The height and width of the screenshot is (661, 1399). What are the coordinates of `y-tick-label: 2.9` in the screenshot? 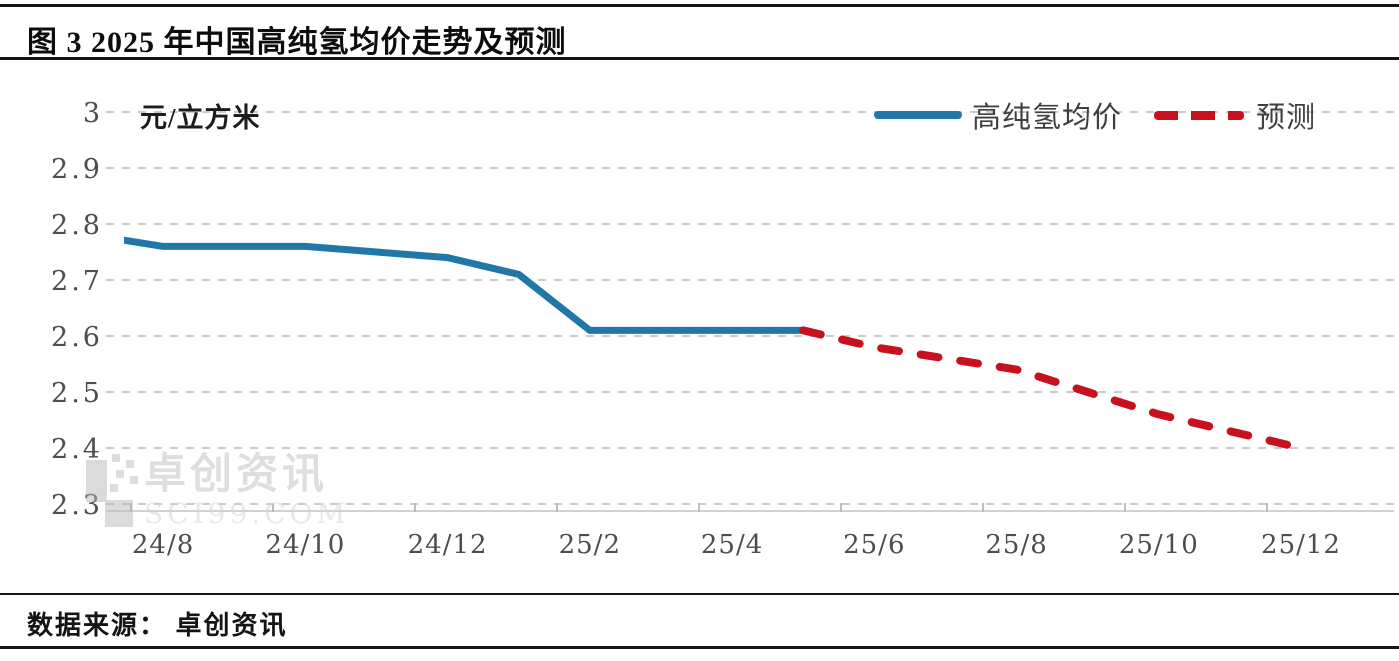 It's located at (77, 169).